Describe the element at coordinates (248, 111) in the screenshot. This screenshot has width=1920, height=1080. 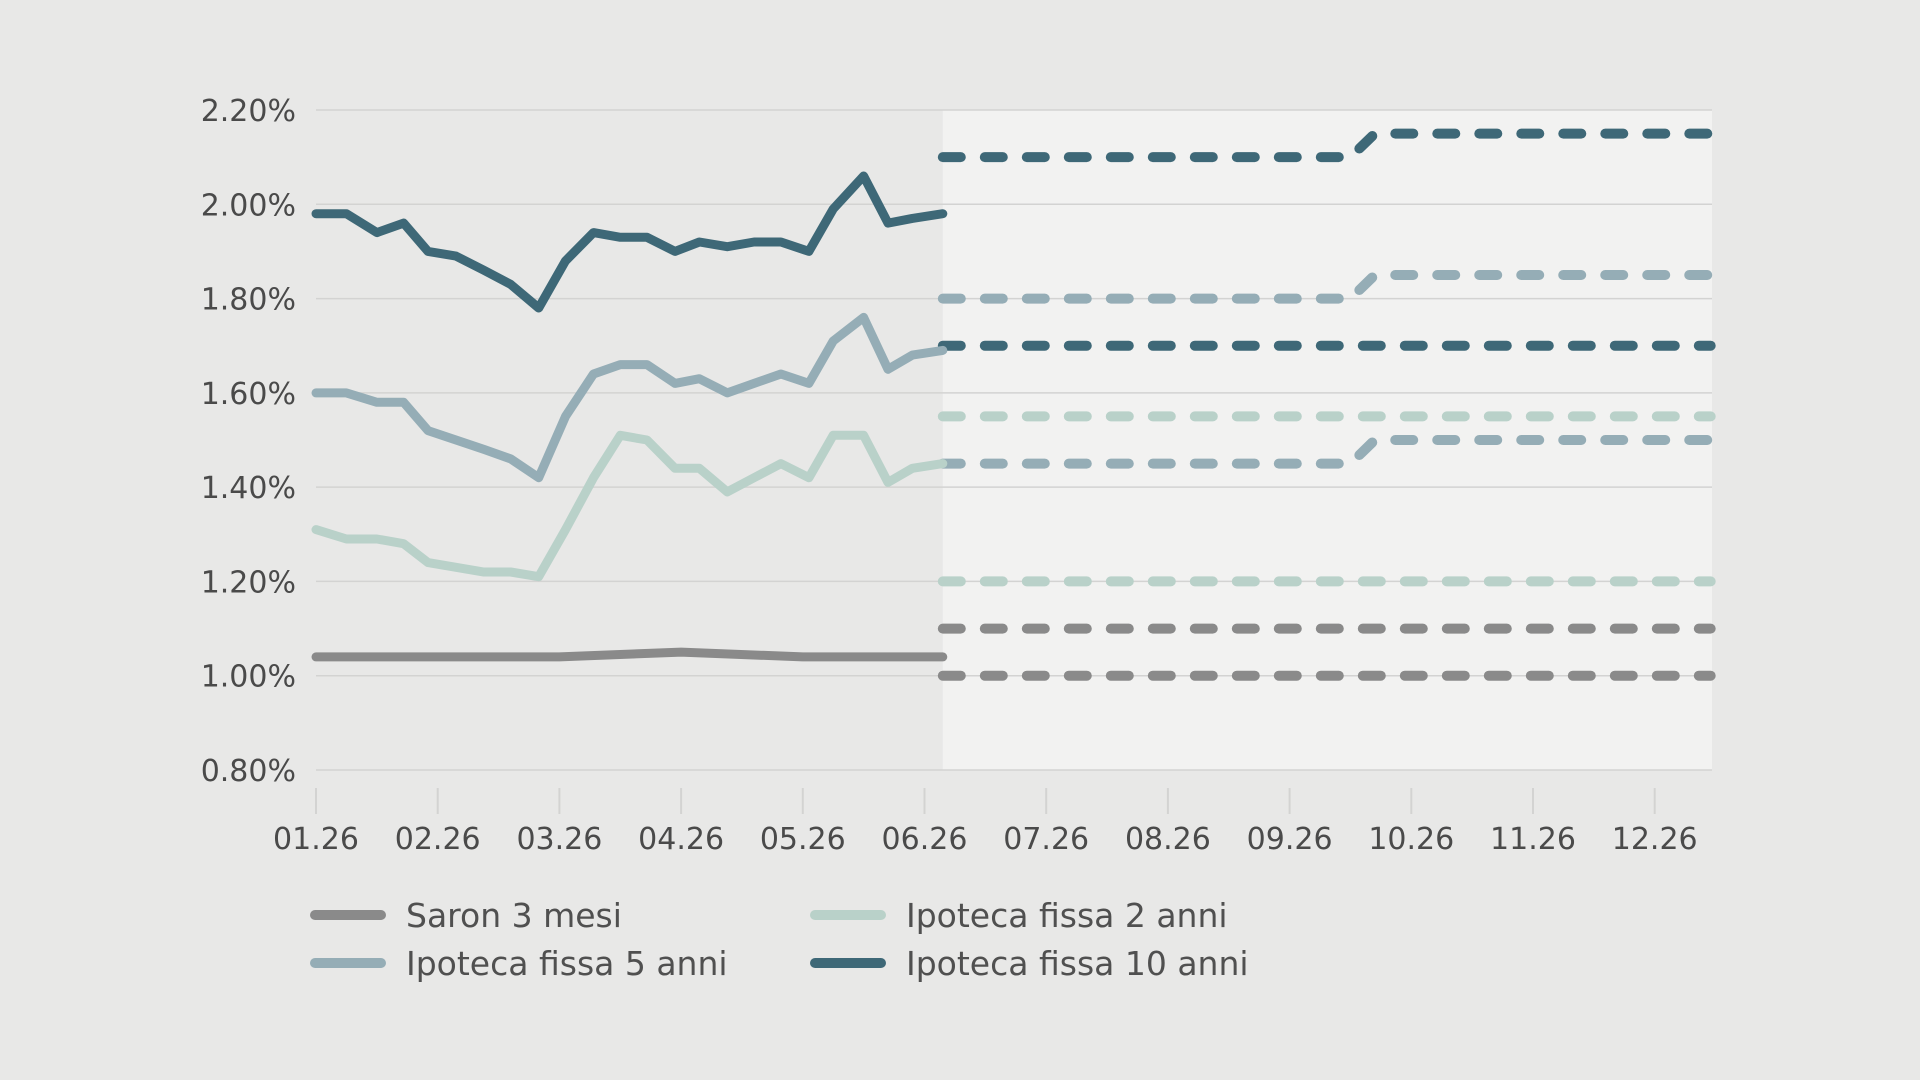
I see `y-tick-label: 2.20%` at that location.